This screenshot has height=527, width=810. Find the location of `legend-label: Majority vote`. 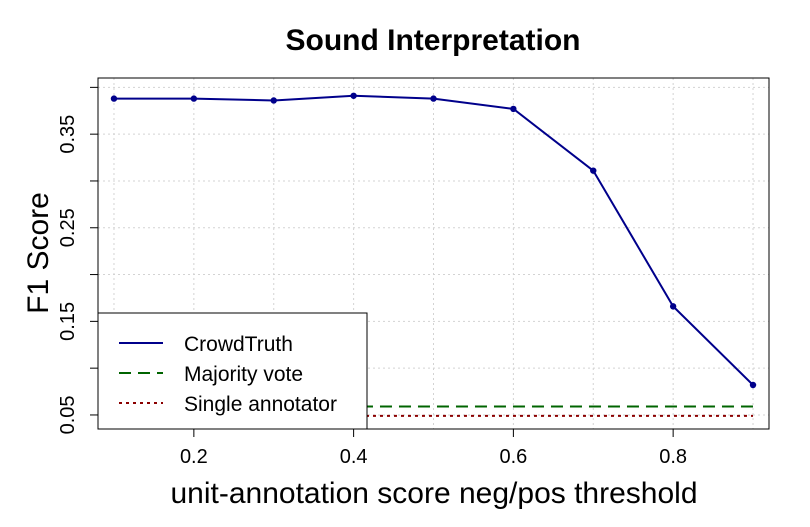

legend-label: Majority vote is located at coordinates (243, 374).